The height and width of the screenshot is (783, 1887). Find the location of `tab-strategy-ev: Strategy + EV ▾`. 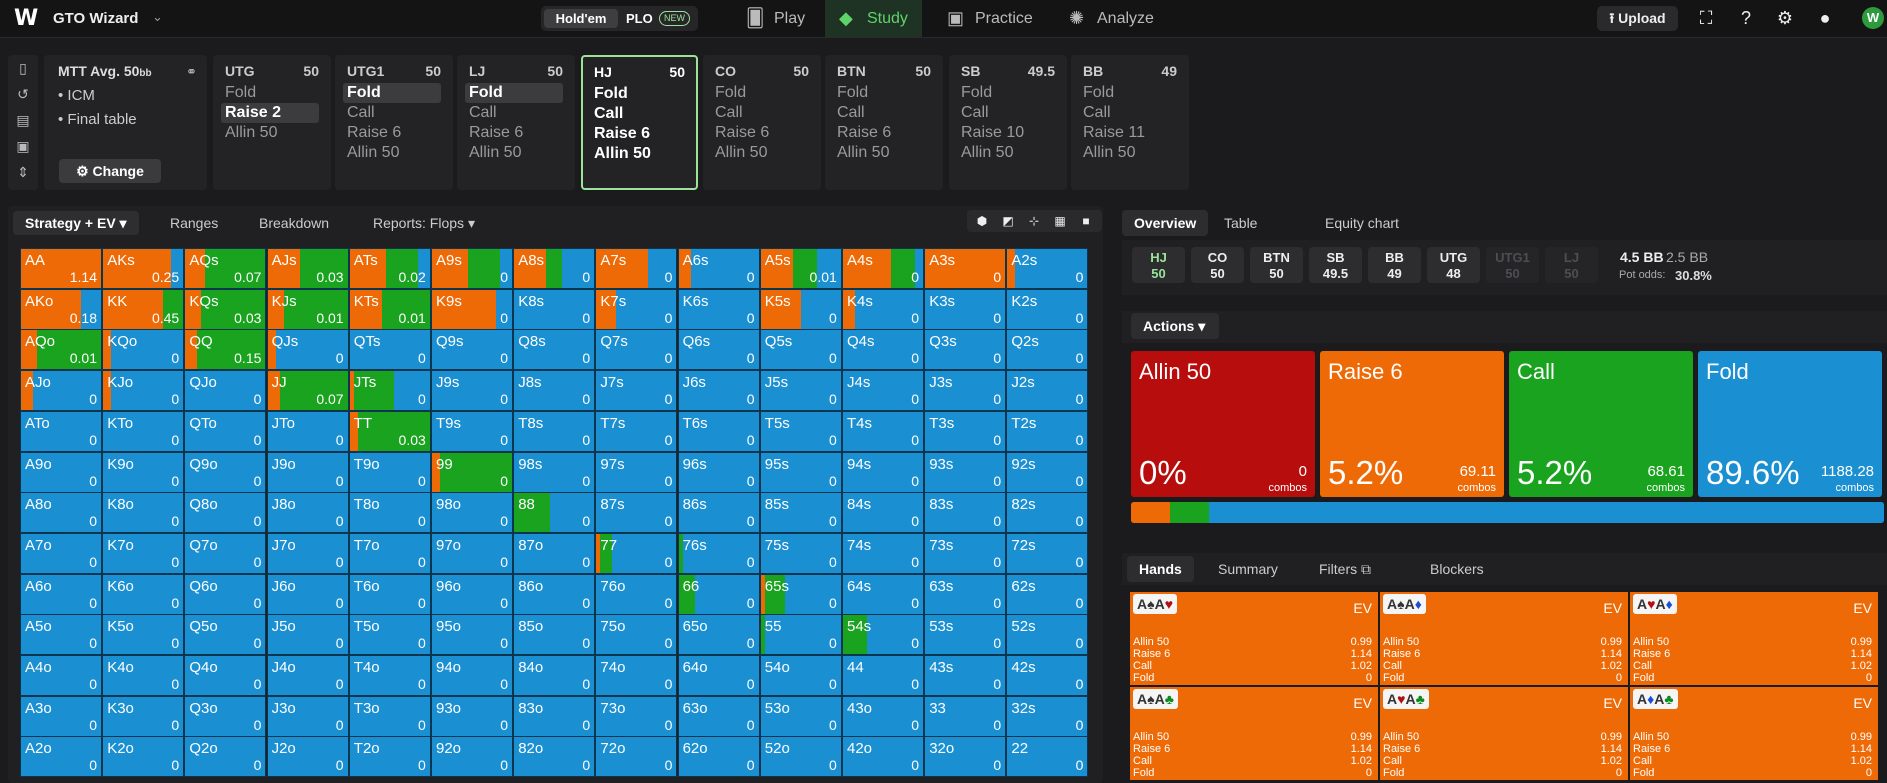

tab-strategy-ev: Strategy + EV ▾ is located at coordinates (76, 223).